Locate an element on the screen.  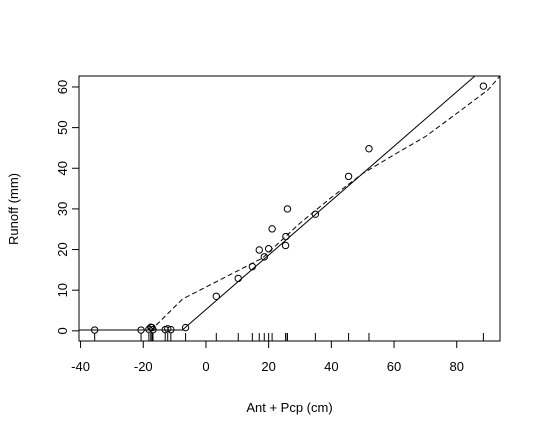
y-axis: 0 10 20 30 40 50 60 is located at coordinates (67, 207).